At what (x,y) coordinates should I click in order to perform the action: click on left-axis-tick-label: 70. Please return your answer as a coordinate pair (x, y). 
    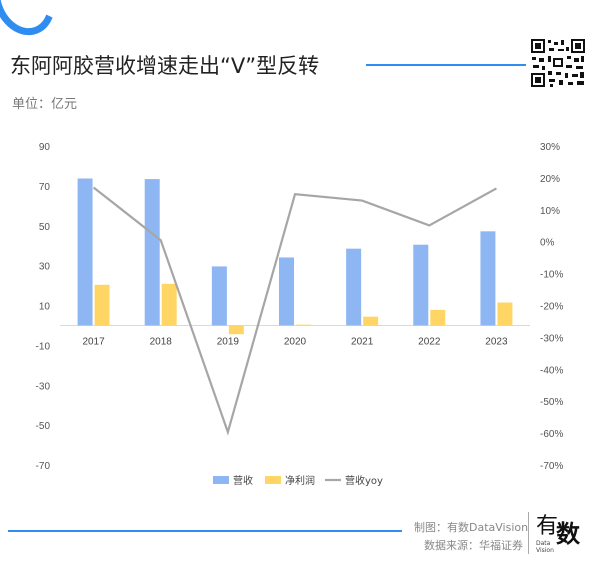
    Looking at the image, I should click on (45, 187).